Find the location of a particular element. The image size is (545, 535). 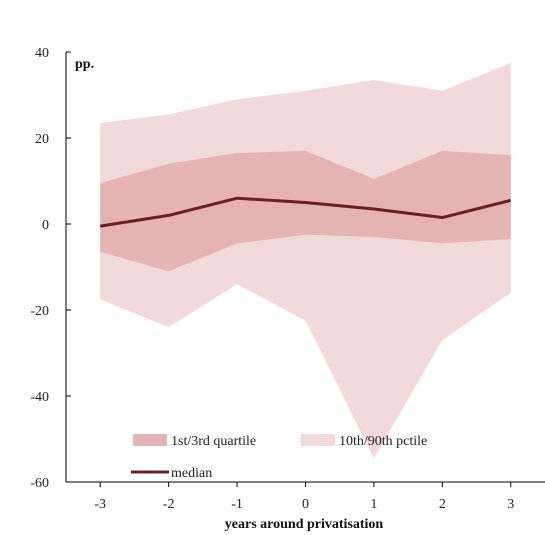

y-tick-label: -40 is located at coordinates (39, 397).